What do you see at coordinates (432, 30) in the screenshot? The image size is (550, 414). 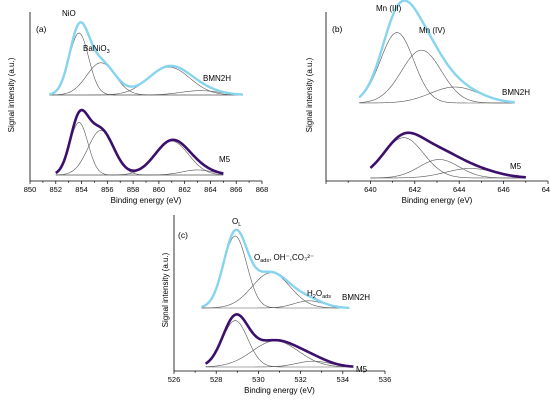 I see `peak-annotation: Mn (IV)` at bounding box center [432, 30].